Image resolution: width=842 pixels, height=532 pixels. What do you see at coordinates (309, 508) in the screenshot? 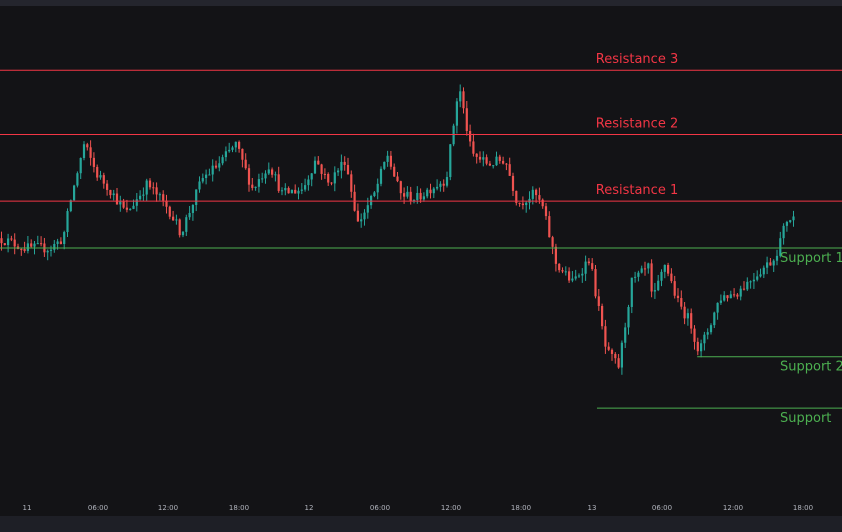
I see `x-tick-label: 12` at bounding box center [309, 508].